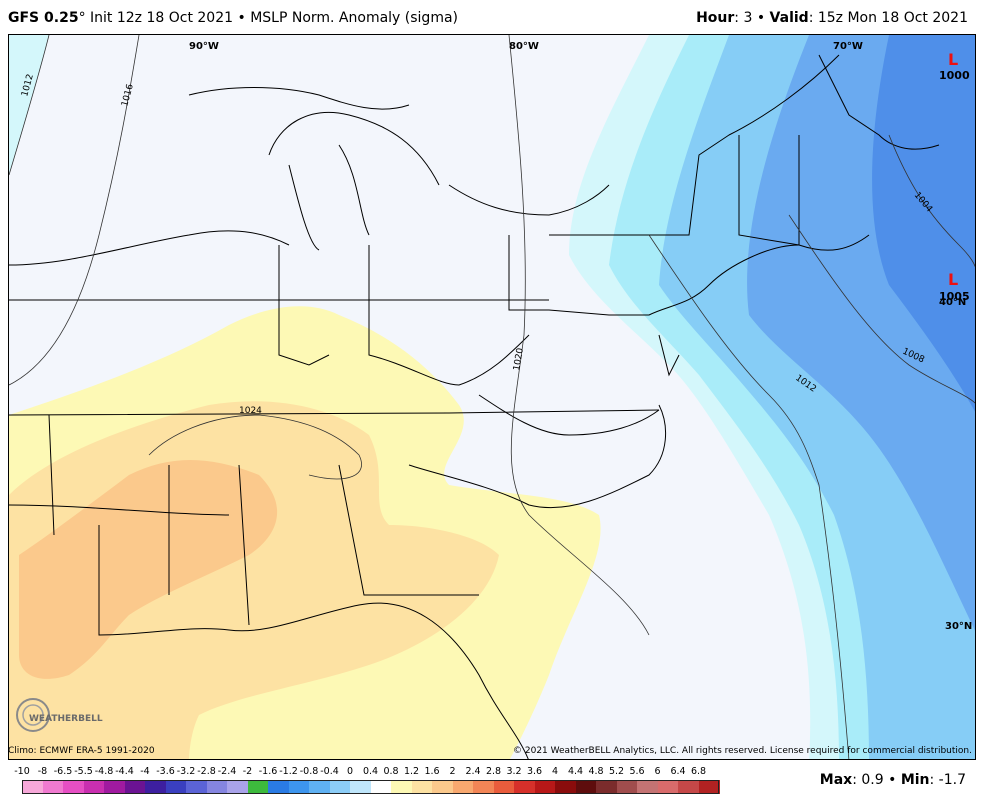 Image resolution: width=984 pixels, height=808 pixels. Describe the element at coordinates (204, 46) in the screenshot. I see `lon-label-90w: 90°W` at that location.